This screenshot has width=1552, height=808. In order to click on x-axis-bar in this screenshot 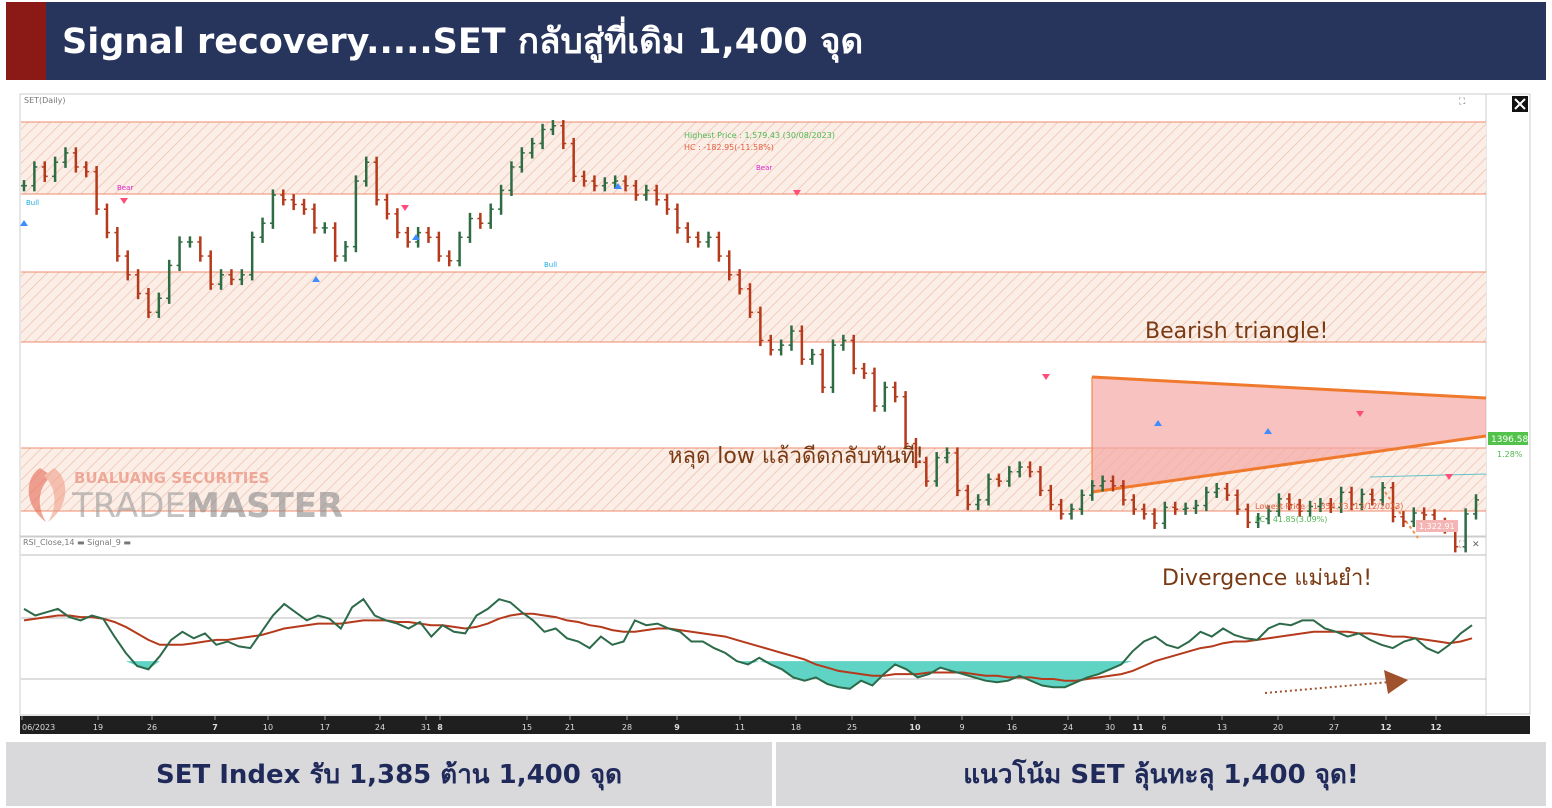, I will do `click(775, 725)`.